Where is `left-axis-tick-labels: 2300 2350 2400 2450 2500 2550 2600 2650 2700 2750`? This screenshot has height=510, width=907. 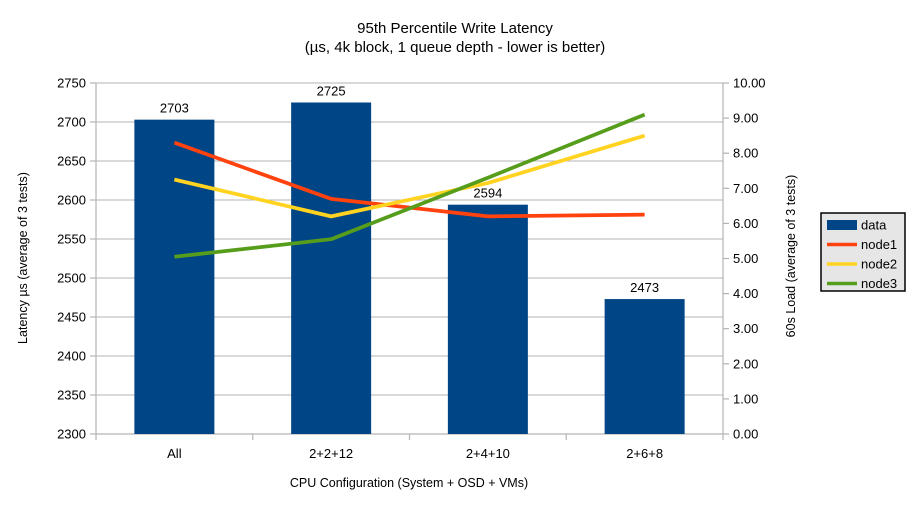 left-axis-tick-labels: 2300 2350 2400 2450 2500 2550 2600 2650 2700 2750 is located at coordinates (71, 259).